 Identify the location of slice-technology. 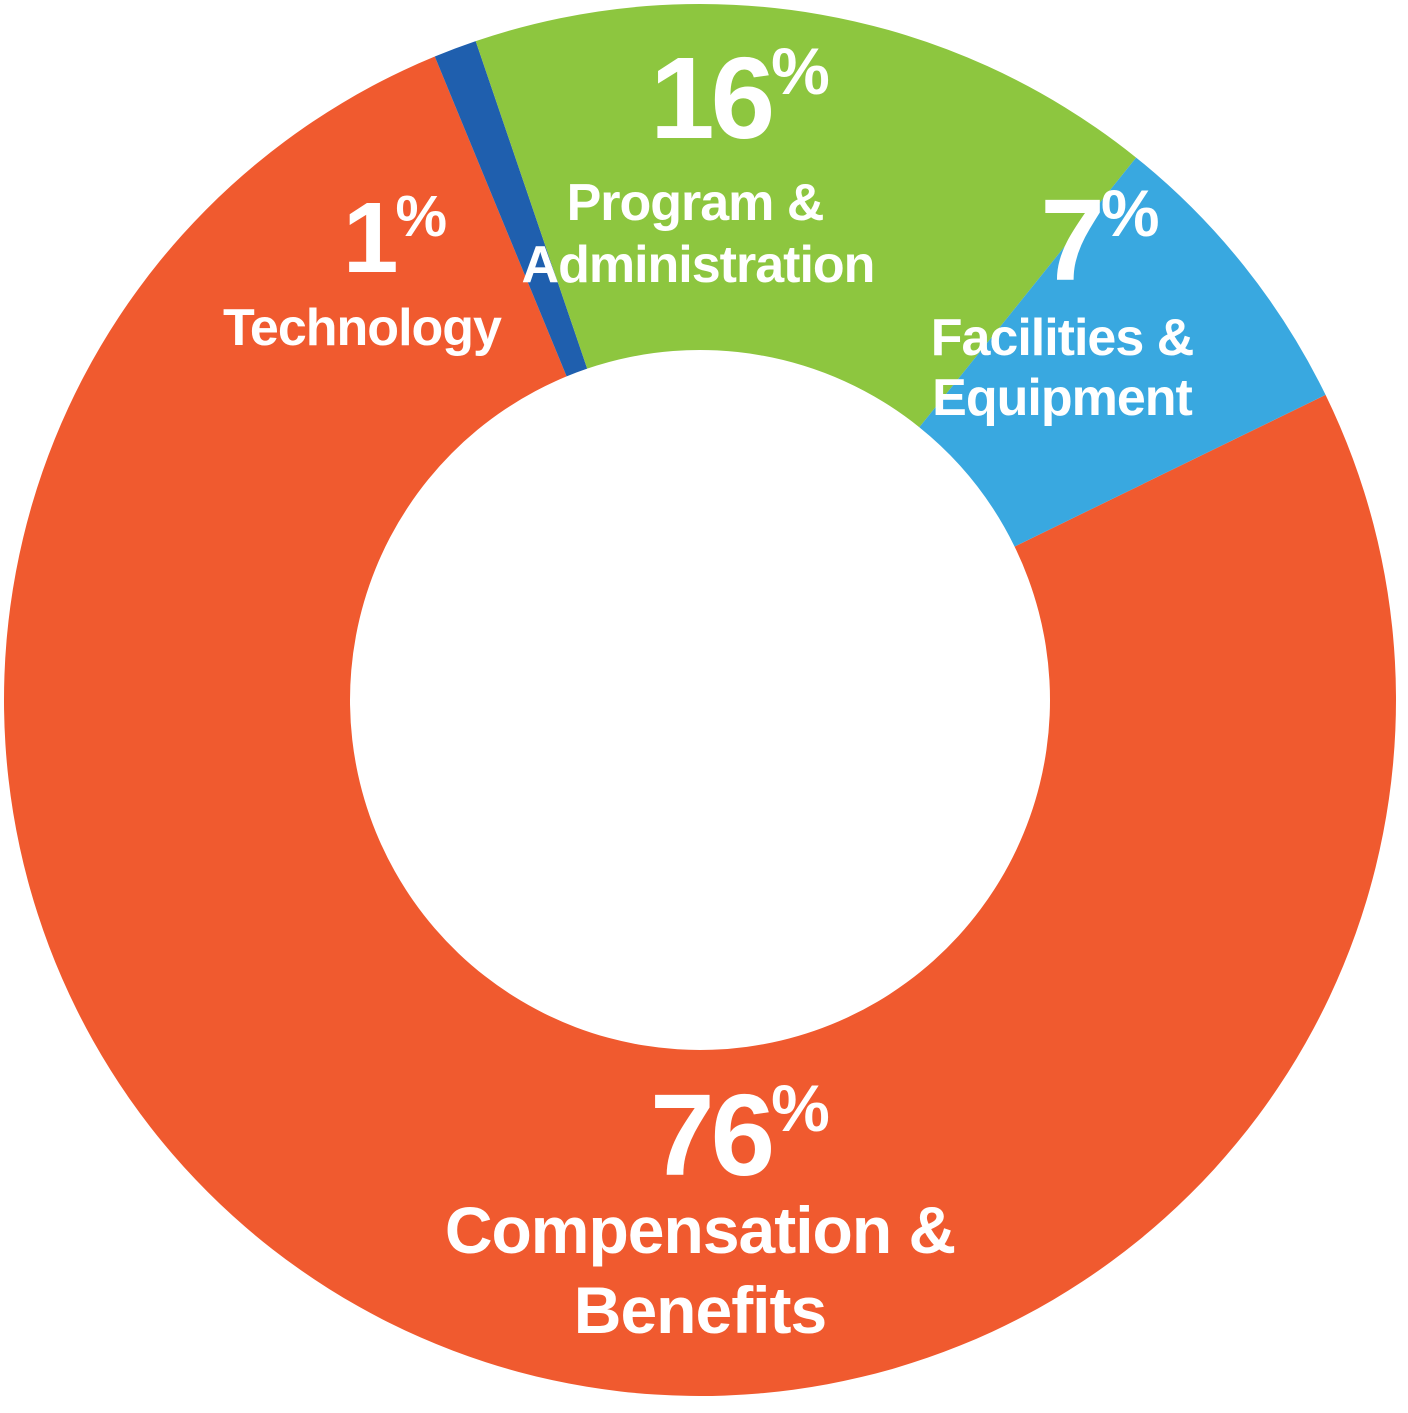
(511, 209).